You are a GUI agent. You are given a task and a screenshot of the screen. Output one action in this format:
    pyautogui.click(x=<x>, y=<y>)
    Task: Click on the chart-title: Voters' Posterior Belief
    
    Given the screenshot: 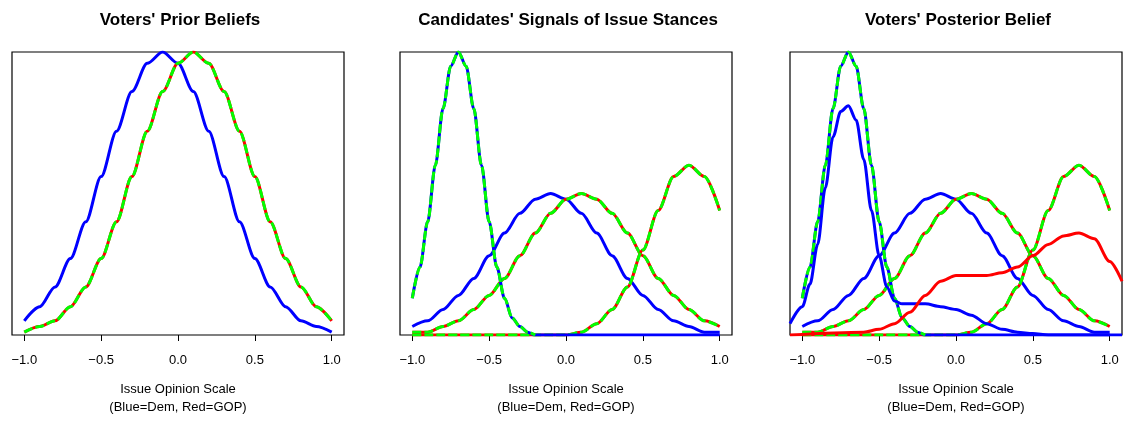 What is the action you would take?
    pyautogui.click(x=958, y=19)
    